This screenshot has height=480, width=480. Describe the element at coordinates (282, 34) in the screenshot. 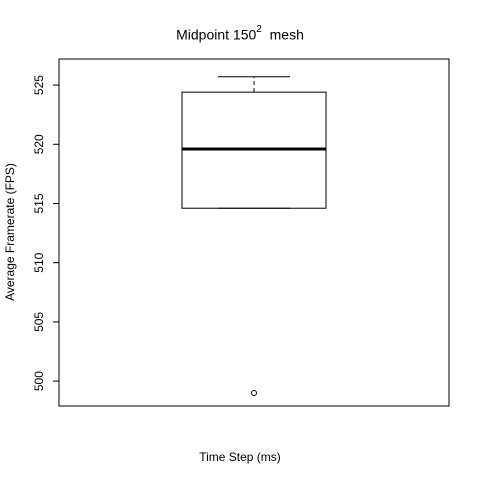

I see `chart-title-suffix: mesh` at that location.